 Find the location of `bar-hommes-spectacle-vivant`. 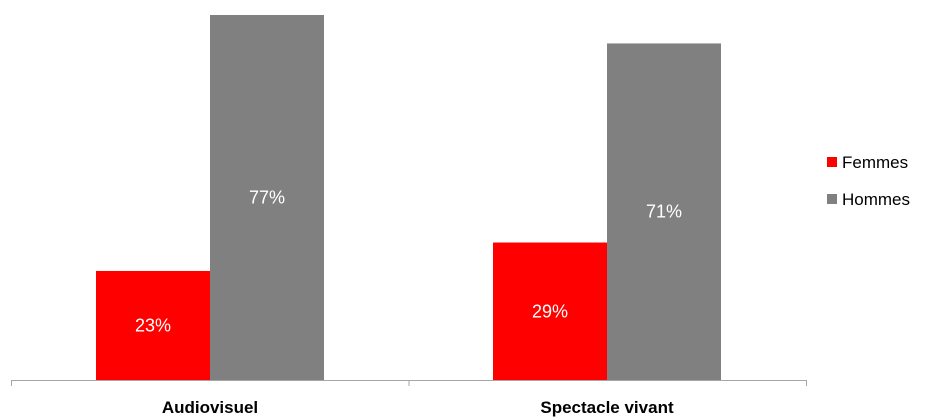

bar-hommes-spectacle-vivant is located at coordinates (664, 211).